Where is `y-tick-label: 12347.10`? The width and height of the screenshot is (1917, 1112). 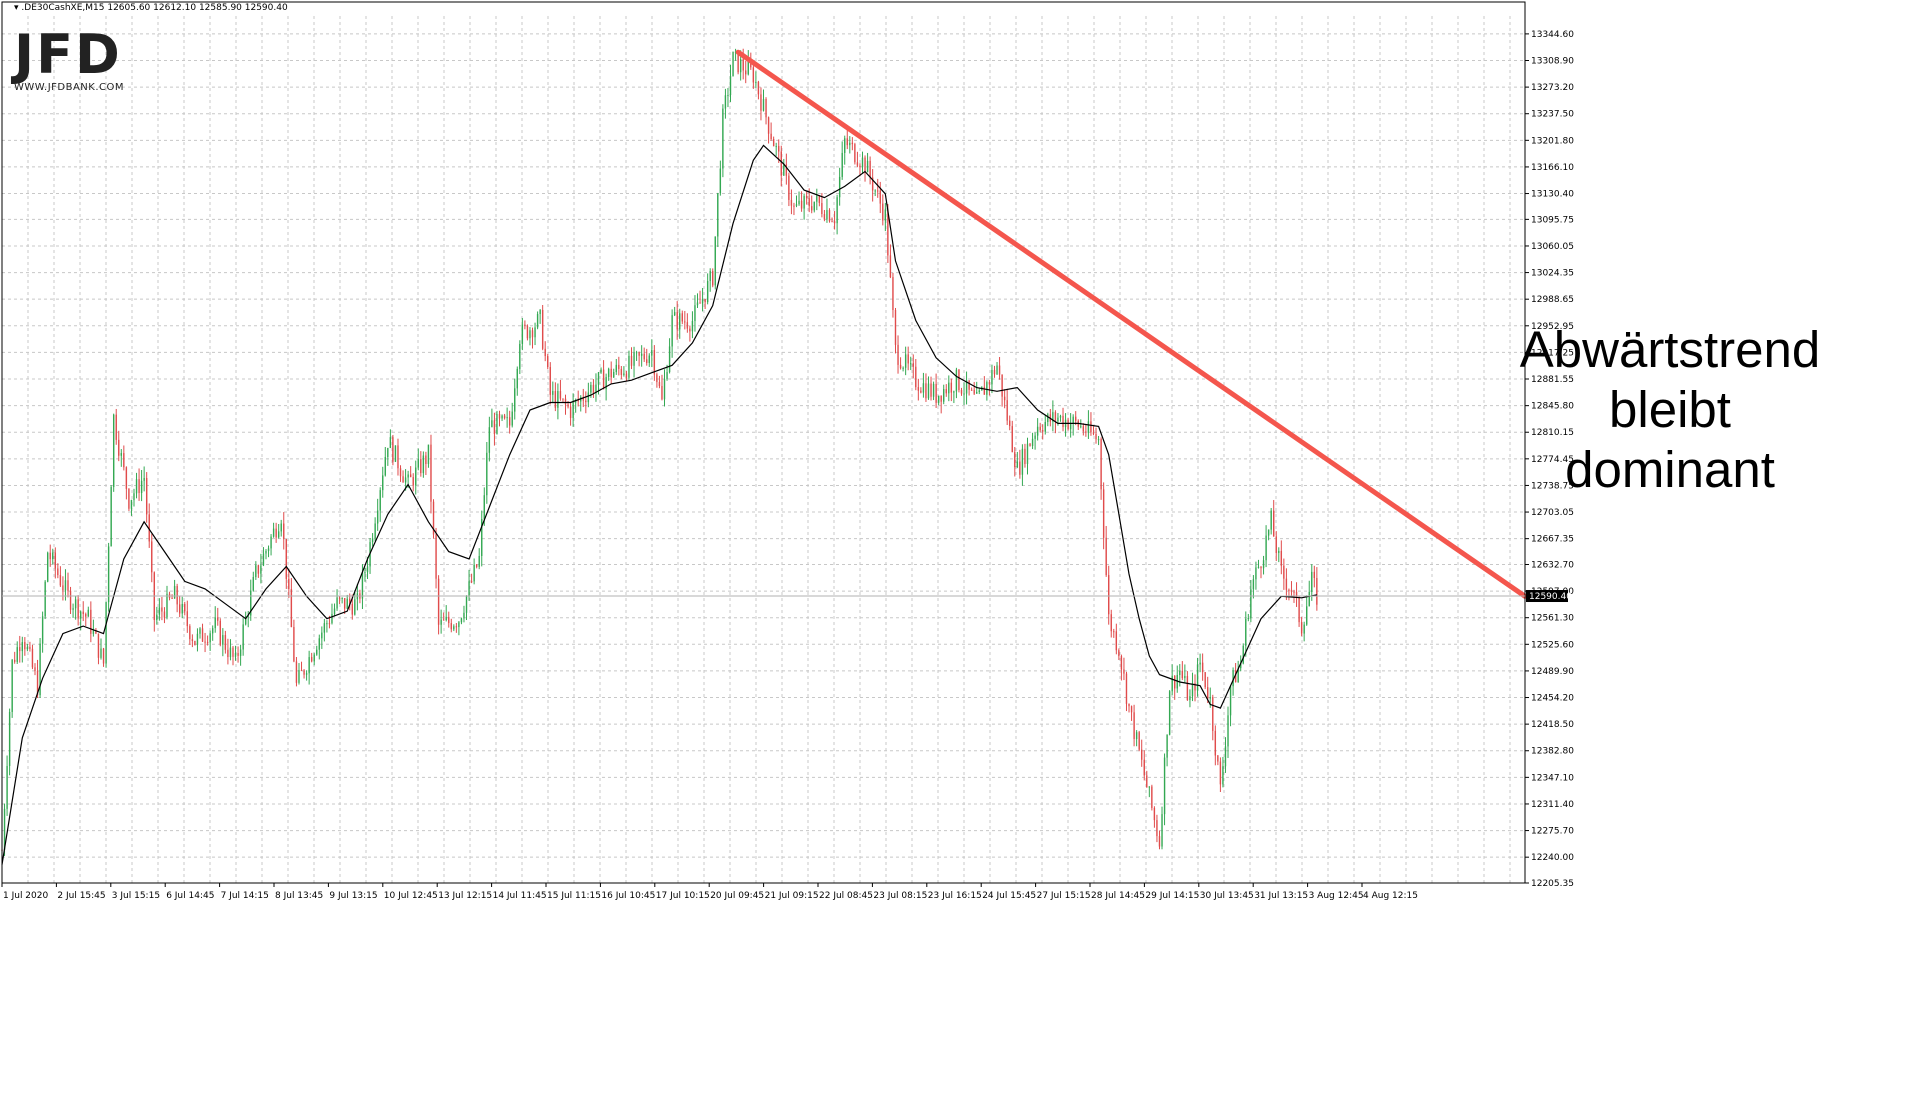
y-tick-label: 12347.10 is located at coordinates (1552, 778).